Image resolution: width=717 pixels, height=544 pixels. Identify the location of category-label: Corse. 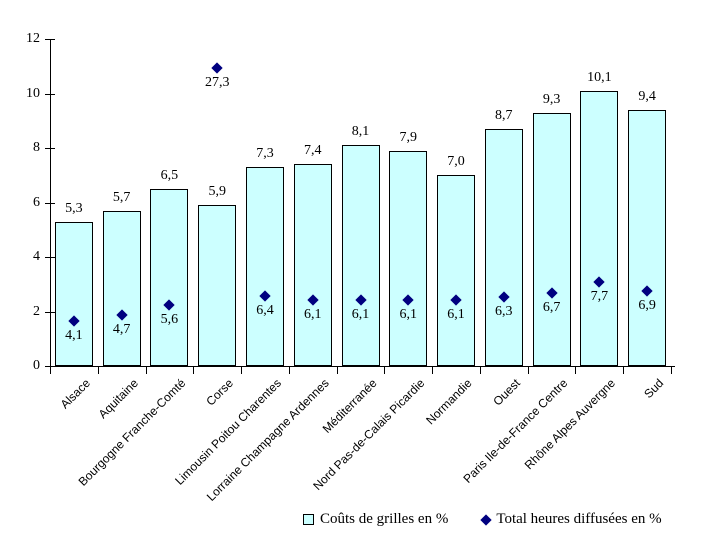
(220, 392).